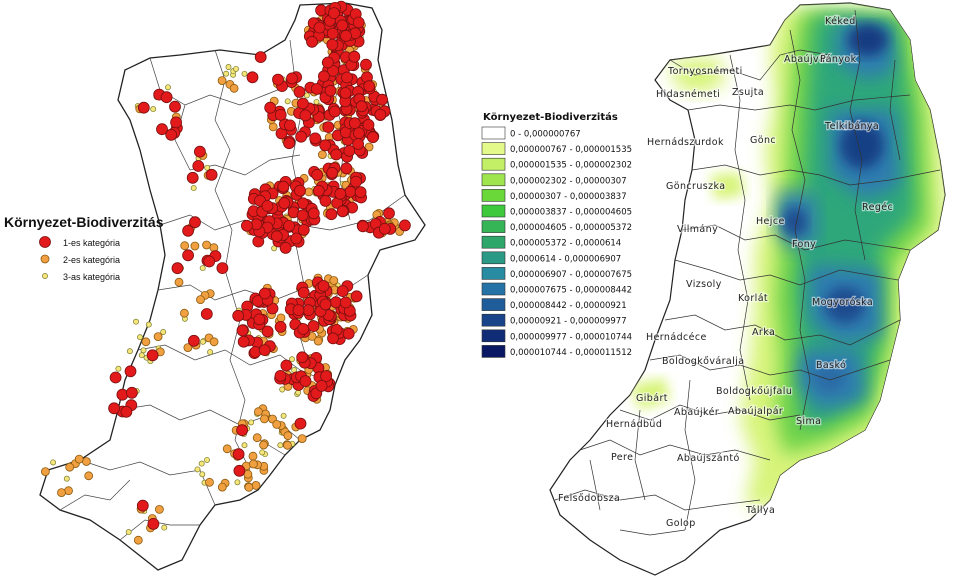  I want to click on legend-class-label-5: 0,00000307 - 0,000003837, so click(568, 197).